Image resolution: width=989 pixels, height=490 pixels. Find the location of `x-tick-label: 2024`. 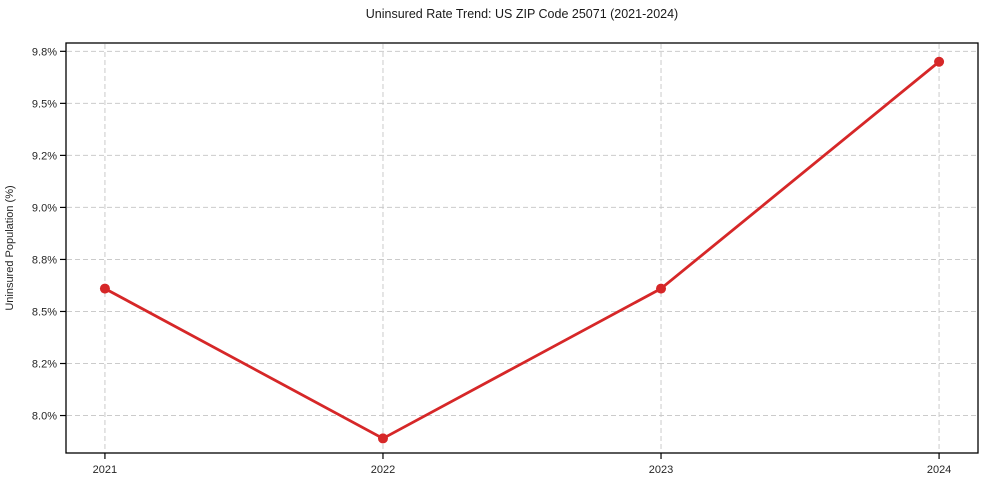

x-tick-label: 2024 is located at coordinates (939, 470).